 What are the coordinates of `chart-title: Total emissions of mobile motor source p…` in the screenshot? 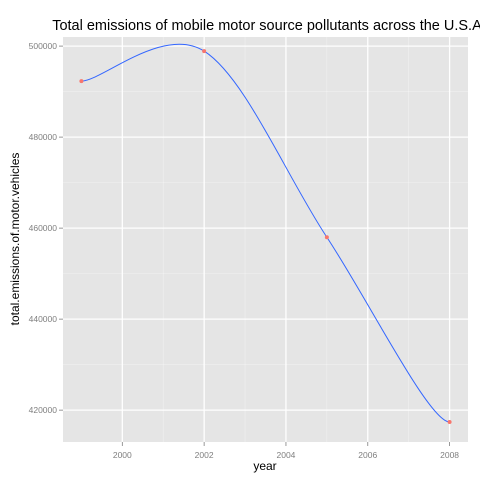 It's located at (266, 26).